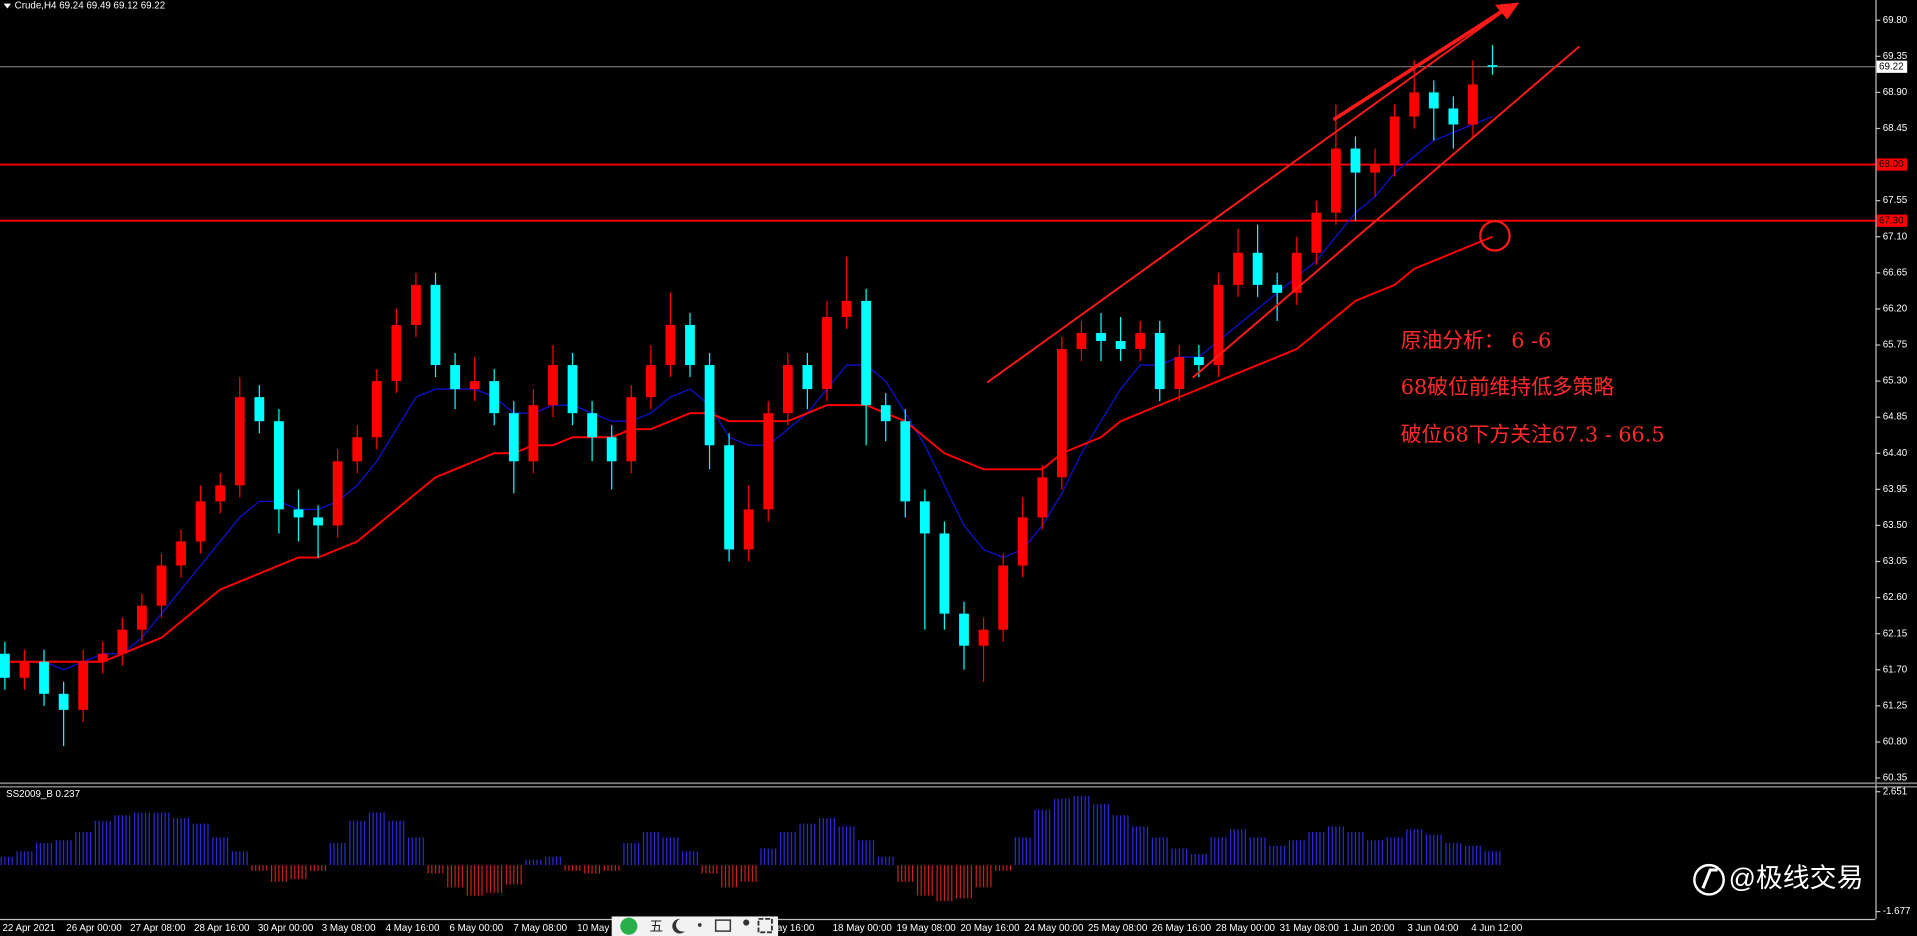 The width and height of the screenshot is (1917, 936). I want to click on trend-arrow-head, so click(1507, 11).